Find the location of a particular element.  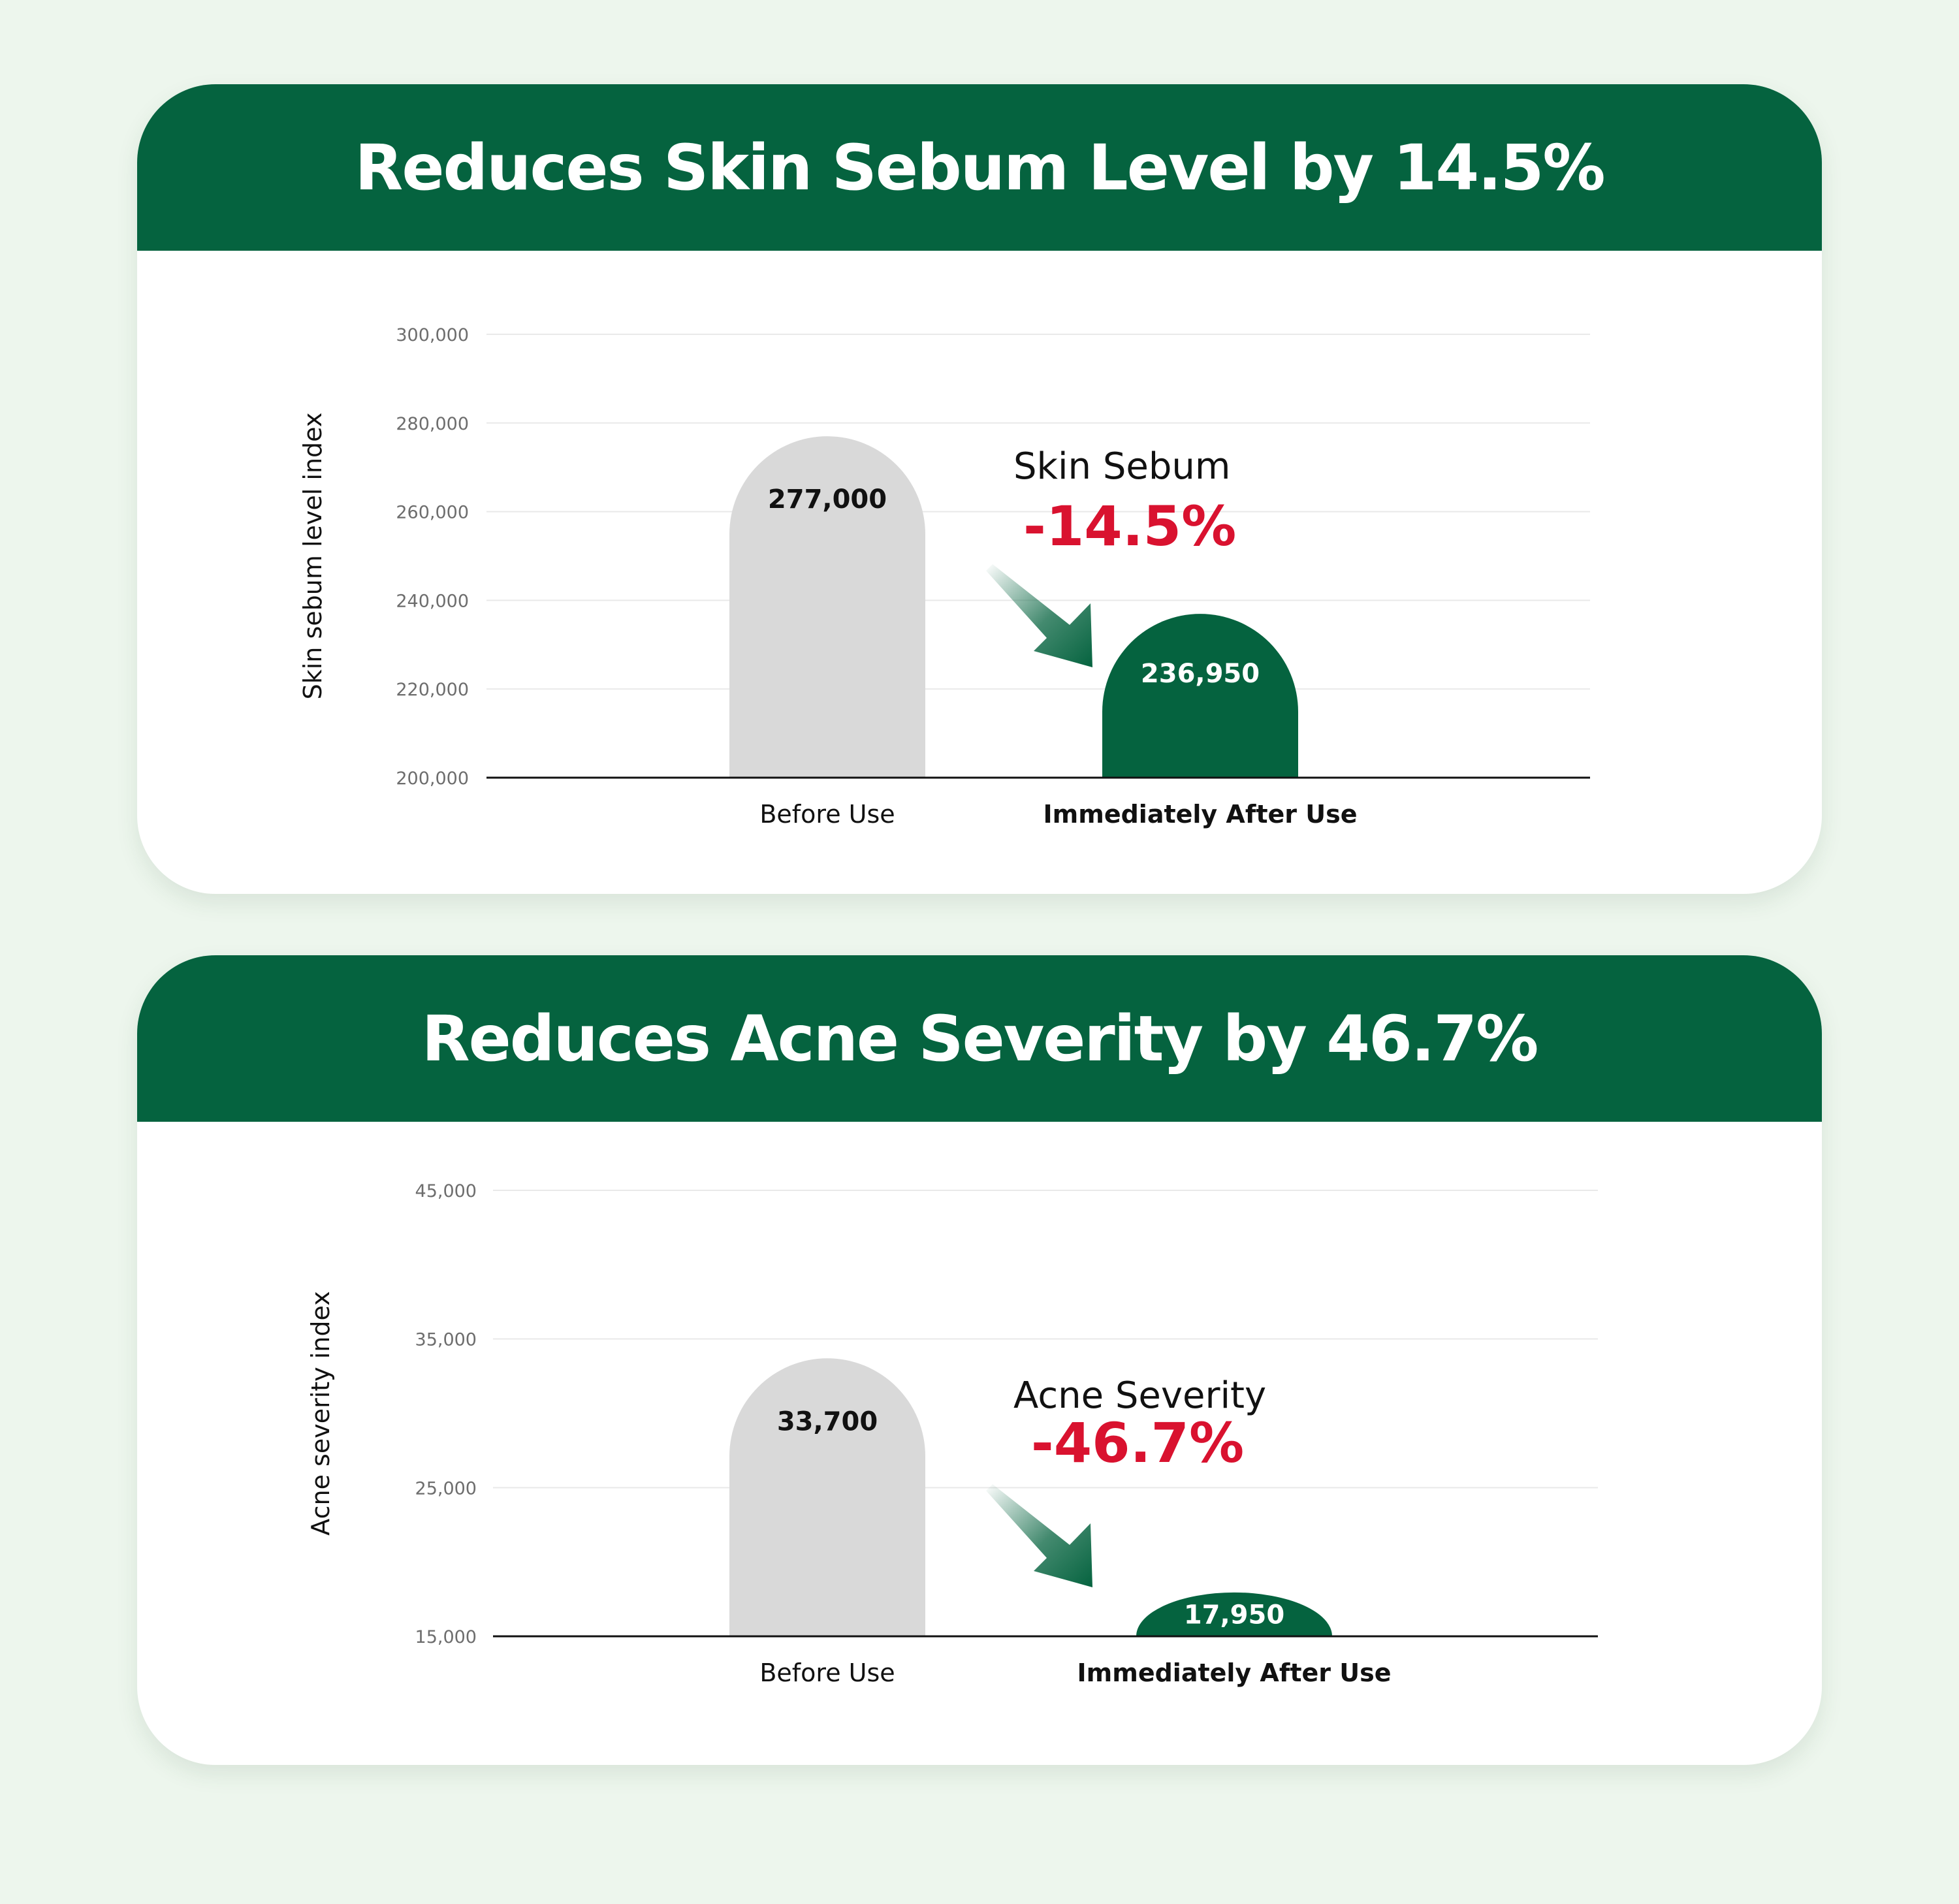

sebum-y-tick-label: 300,000 is located at coordinates (432, 335).